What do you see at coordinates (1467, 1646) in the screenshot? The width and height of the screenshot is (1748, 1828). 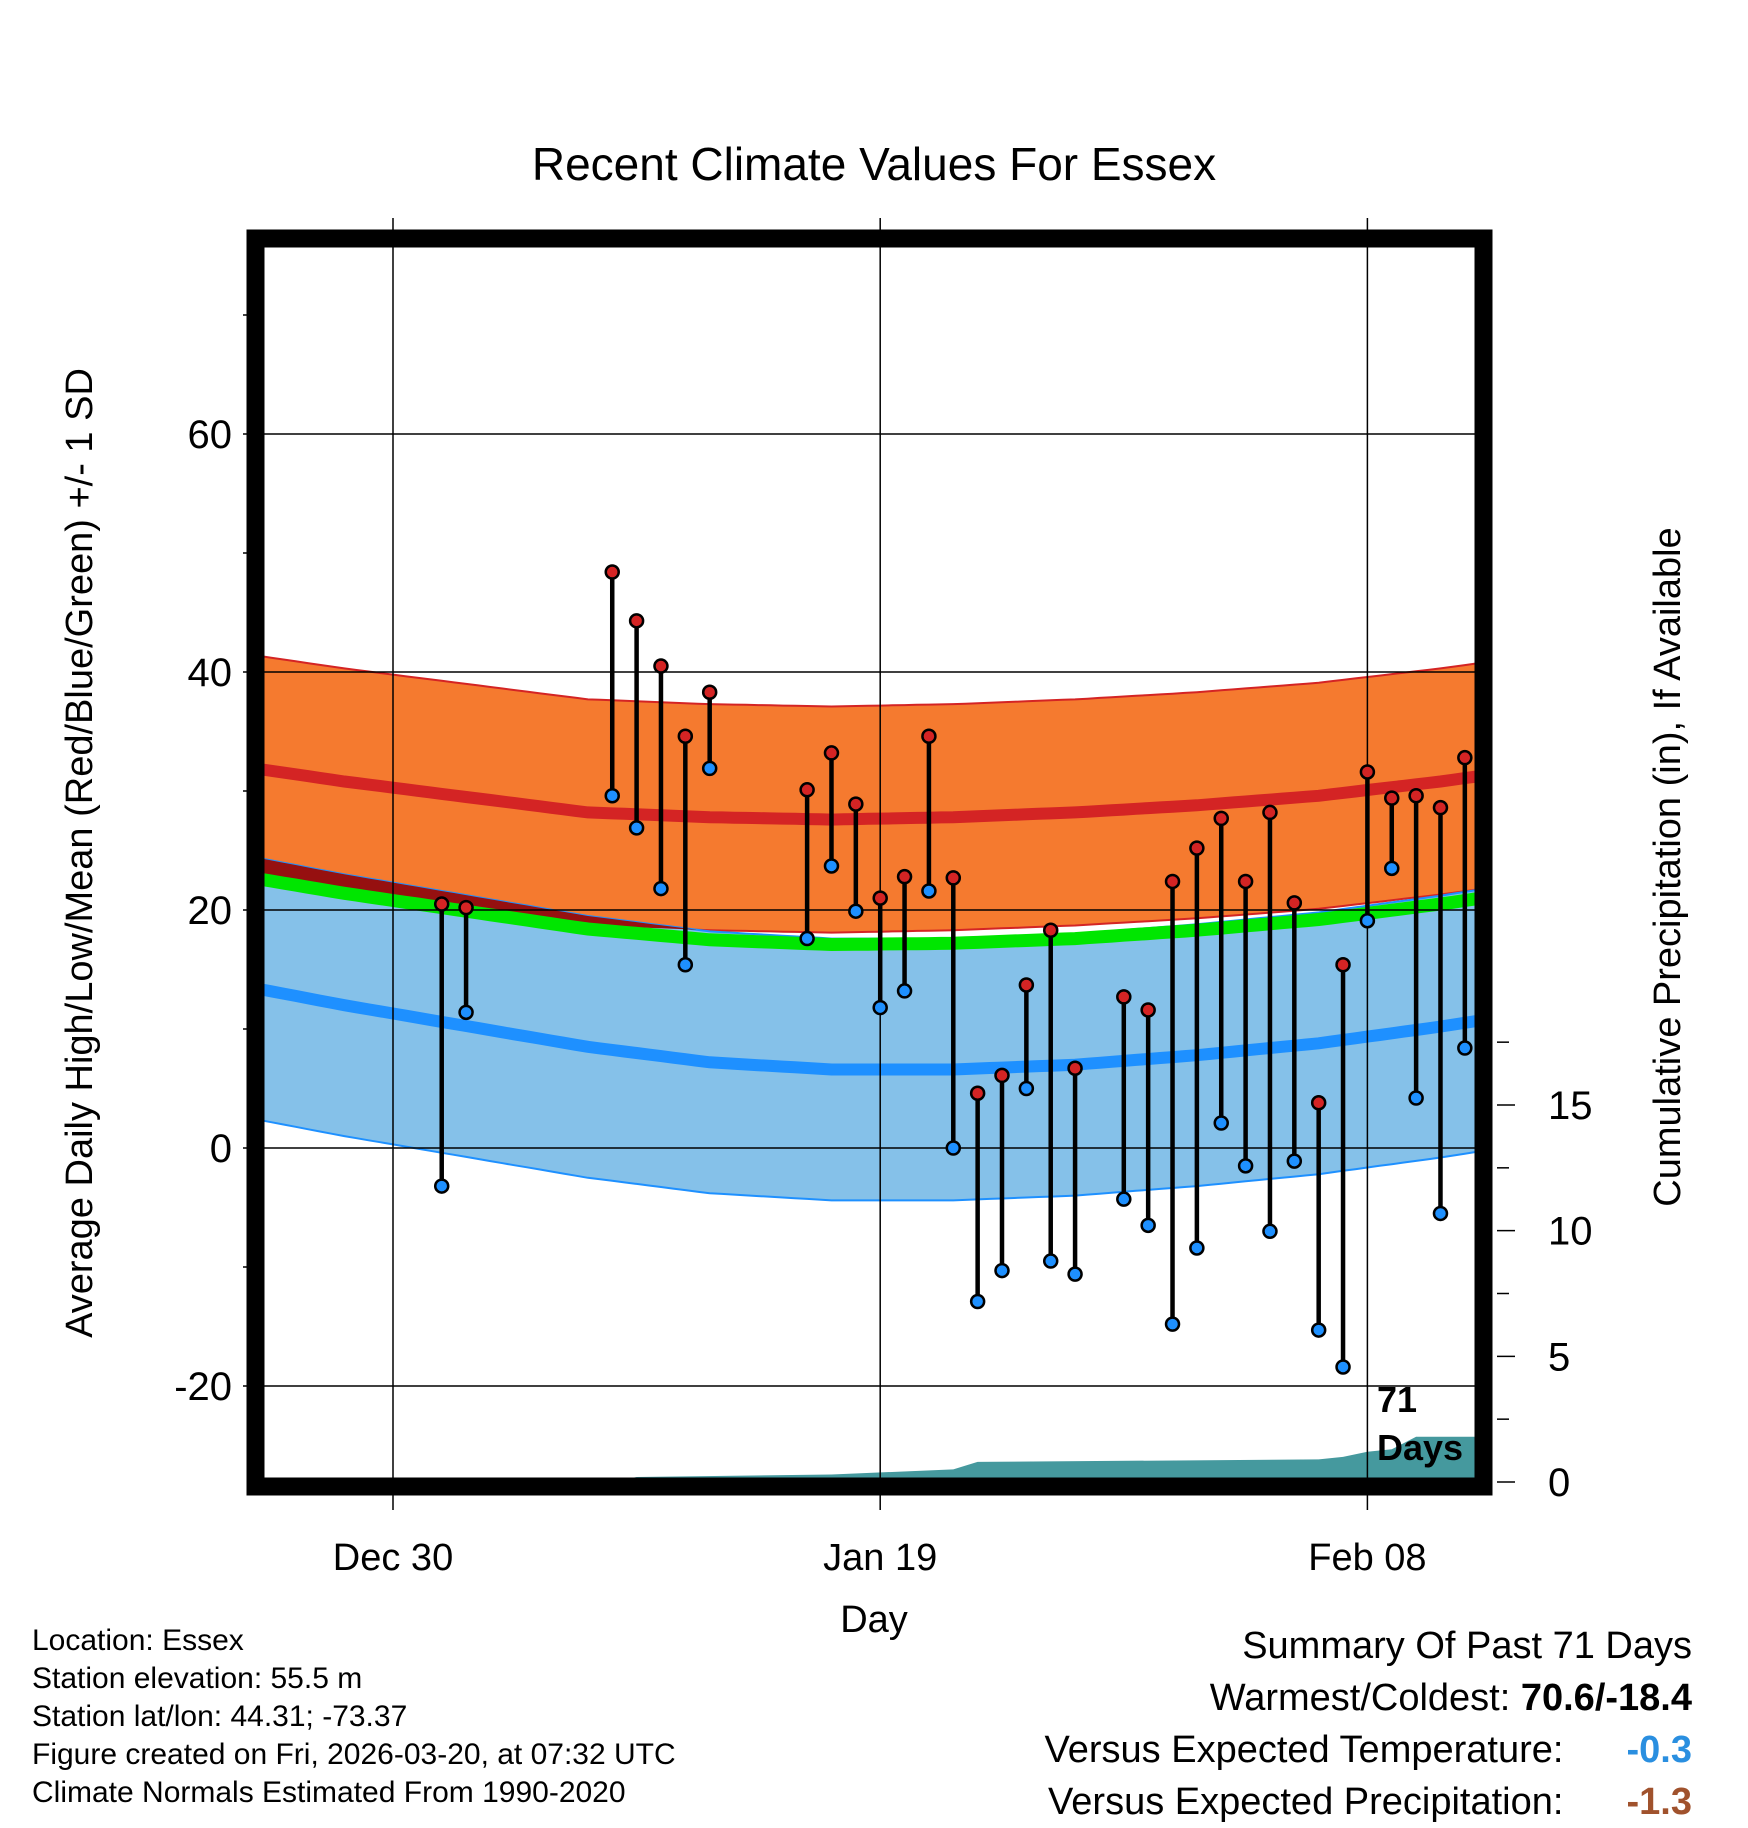 I see `summary-title: Summary Of Past 71 Days` at bounding box center [1467, 1646].